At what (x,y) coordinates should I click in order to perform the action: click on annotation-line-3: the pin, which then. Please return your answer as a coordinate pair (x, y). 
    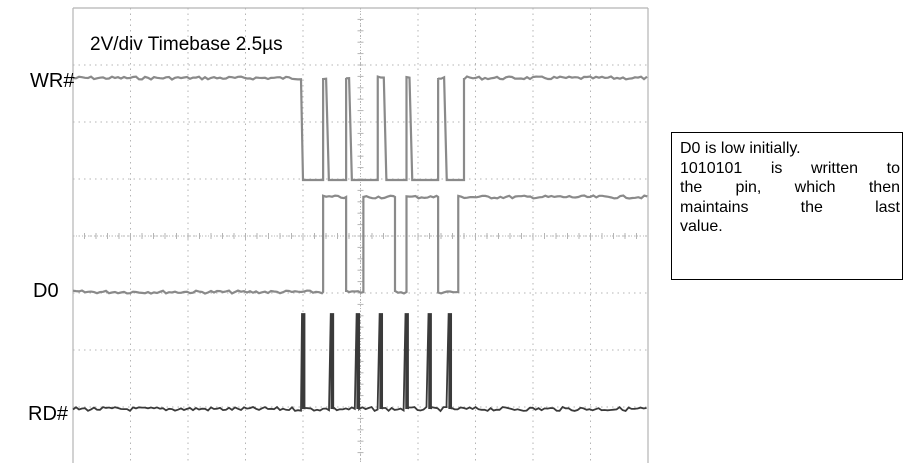
    Looking at the image, I should click on (791, 188).